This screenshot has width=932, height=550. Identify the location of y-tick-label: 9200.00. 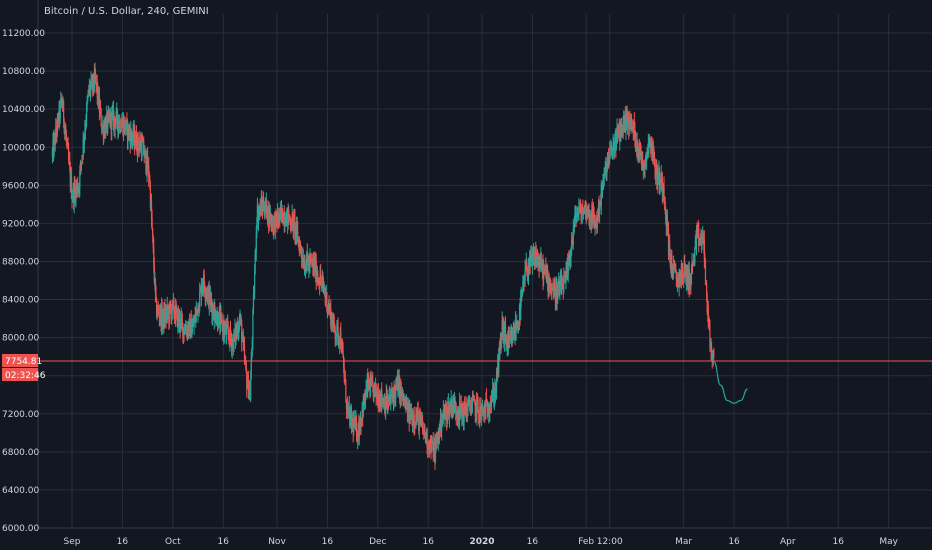
(20, 224).